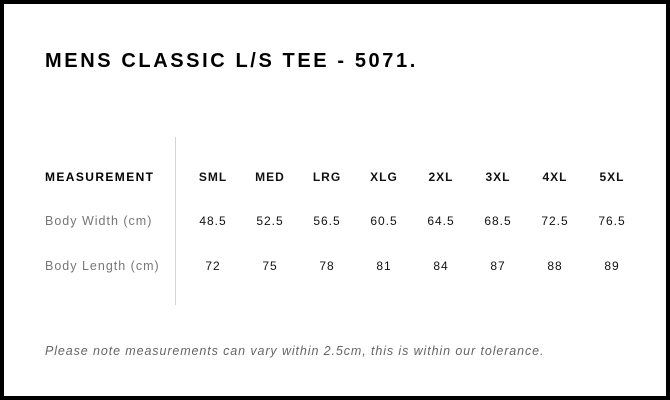 The height and width of the screenshot is (400, 670). What do you see at coordinates (102, 266) in the screenshot?
I see `row-label: Body Length (cm)` at bounding box center [102, 266].